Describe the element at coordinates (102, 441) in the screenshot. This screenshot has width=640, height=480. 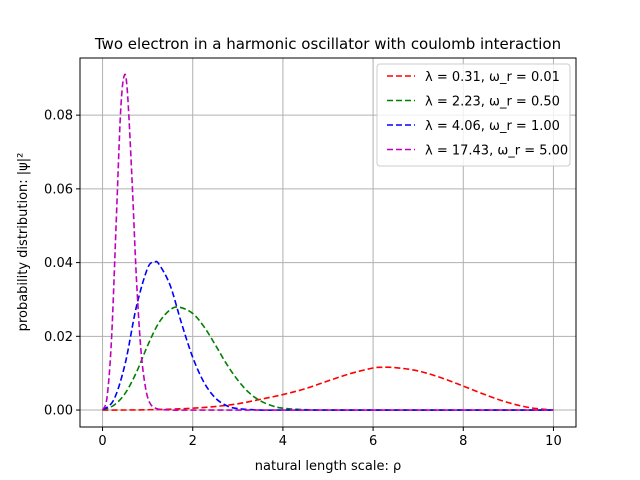
I see `x-tick-label: 0` at that location.